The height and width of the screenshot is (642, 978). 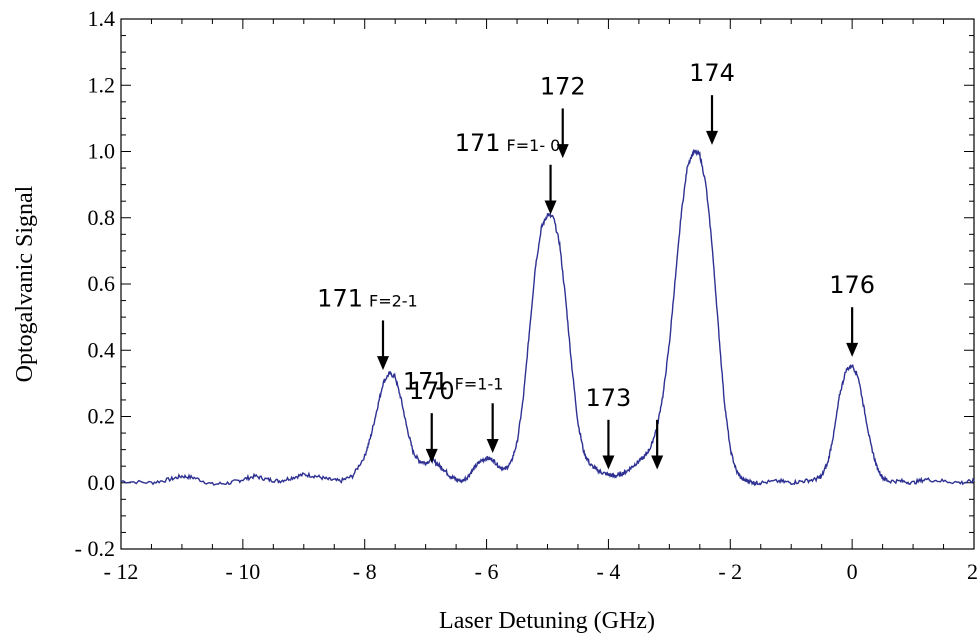 What do you see at coordinates (563, 86) in the screenshot?
I see `annotation-label: 172` at bounding box center [563, 86].